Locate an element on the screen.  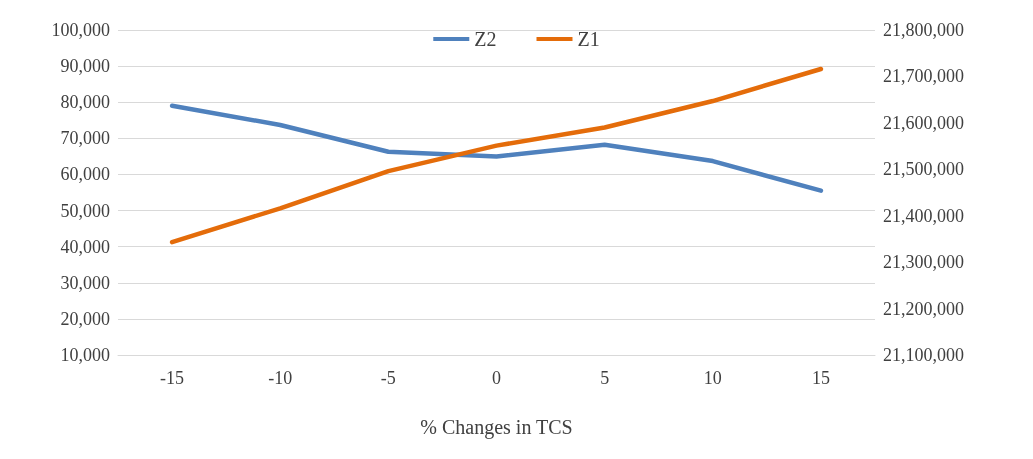
x-tick-label: -15 is located at coordinates (172, 378).